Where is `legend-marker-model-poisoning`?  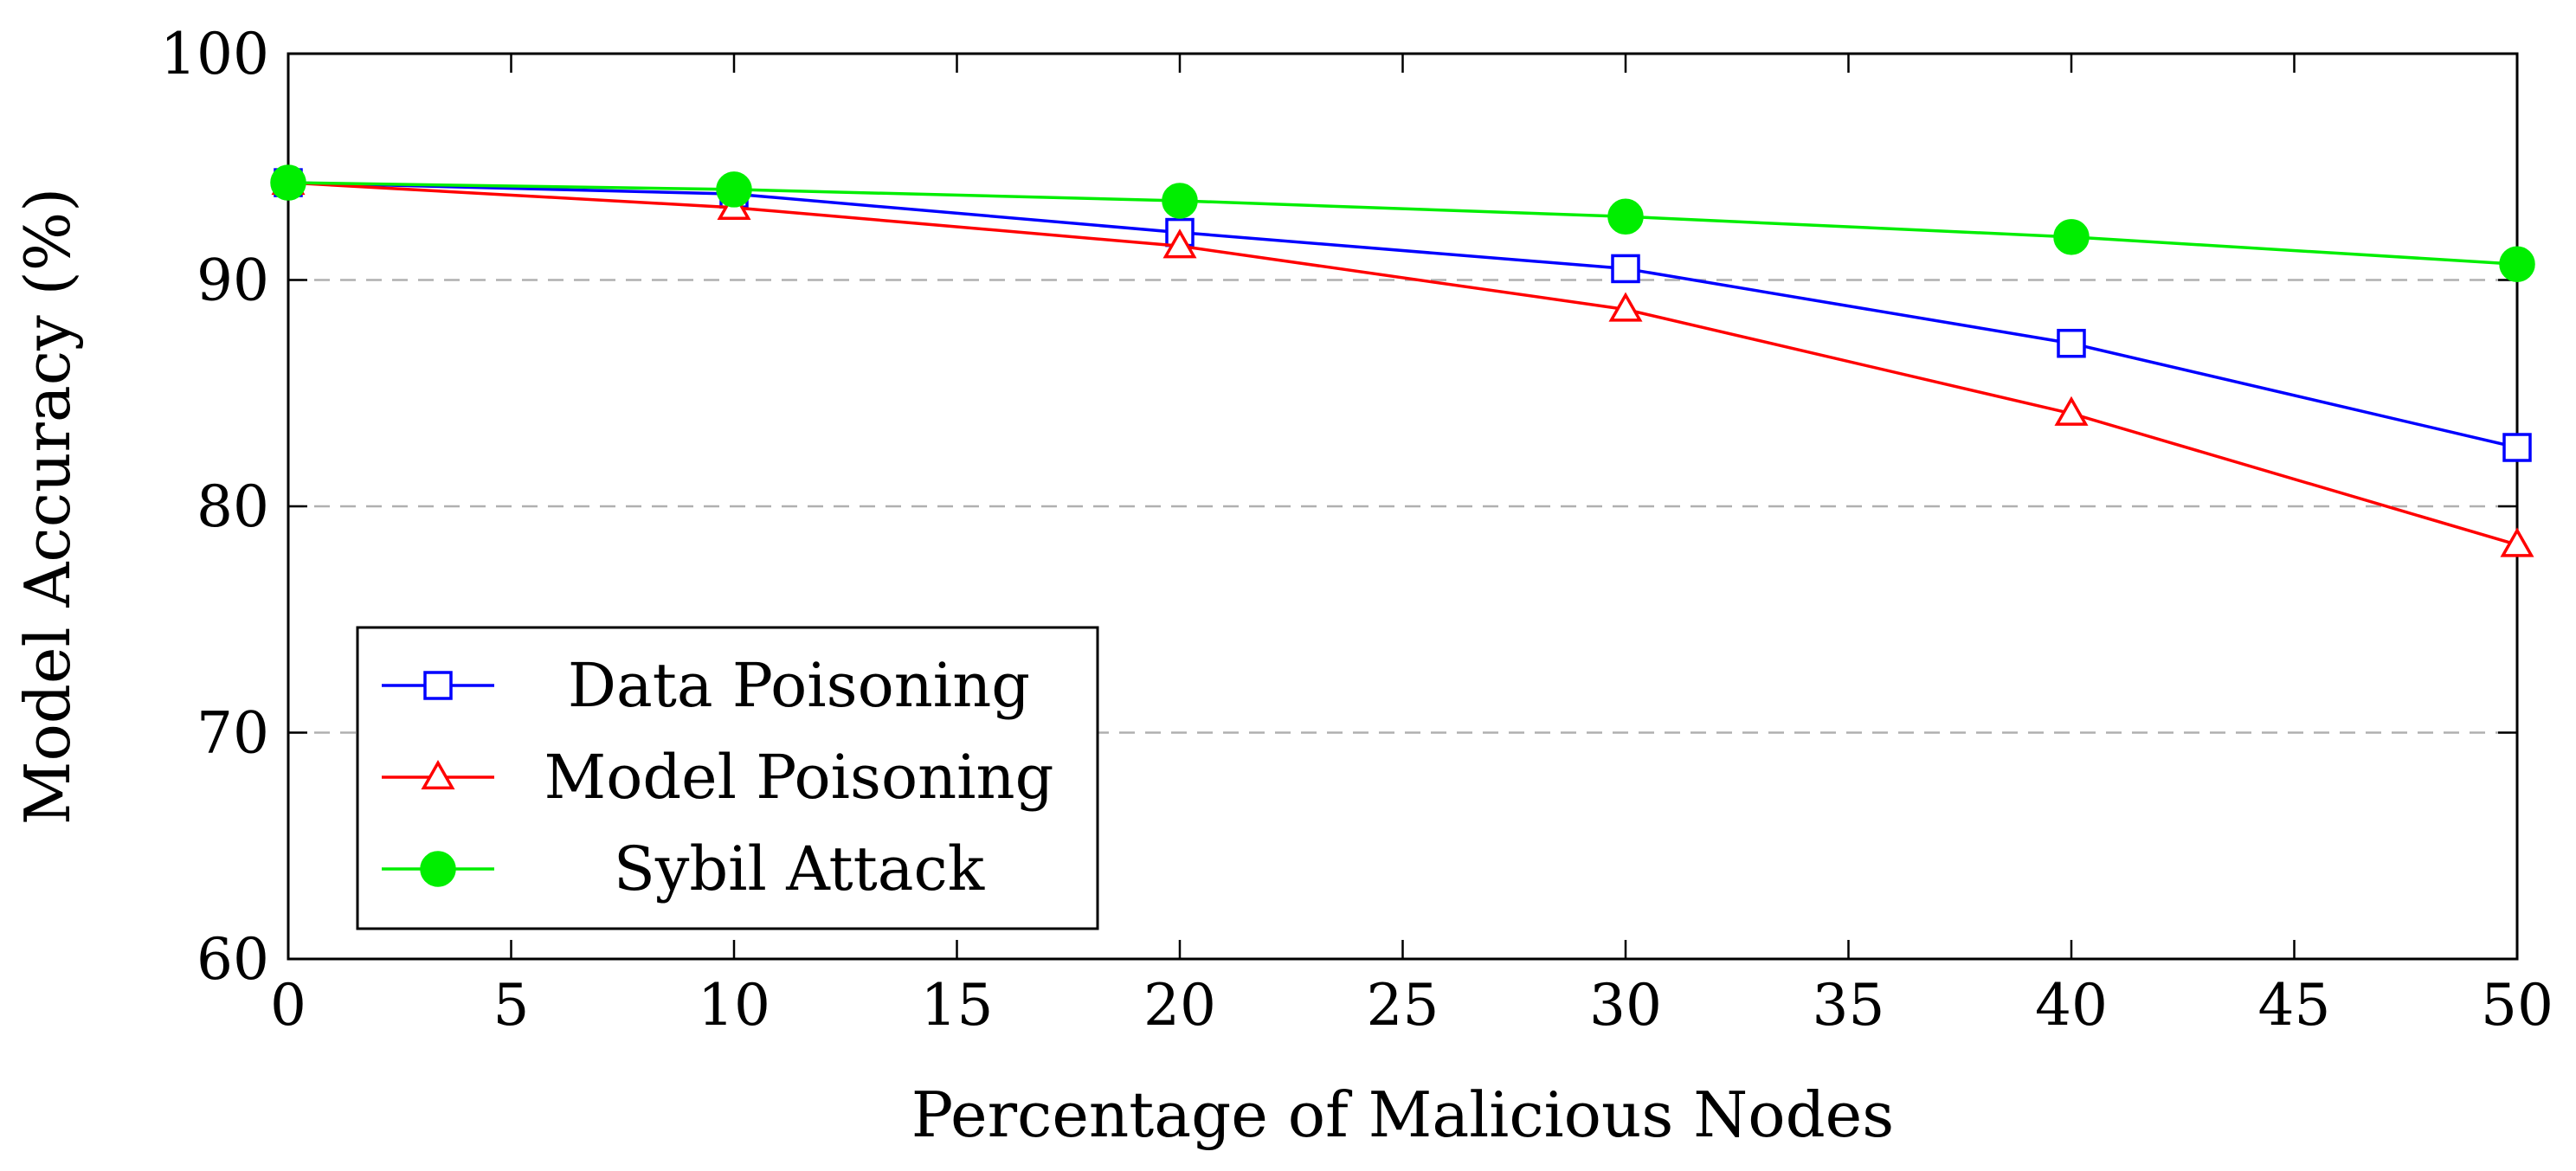
legend-marker-model-poisoning is located at coordinates (438, 774).